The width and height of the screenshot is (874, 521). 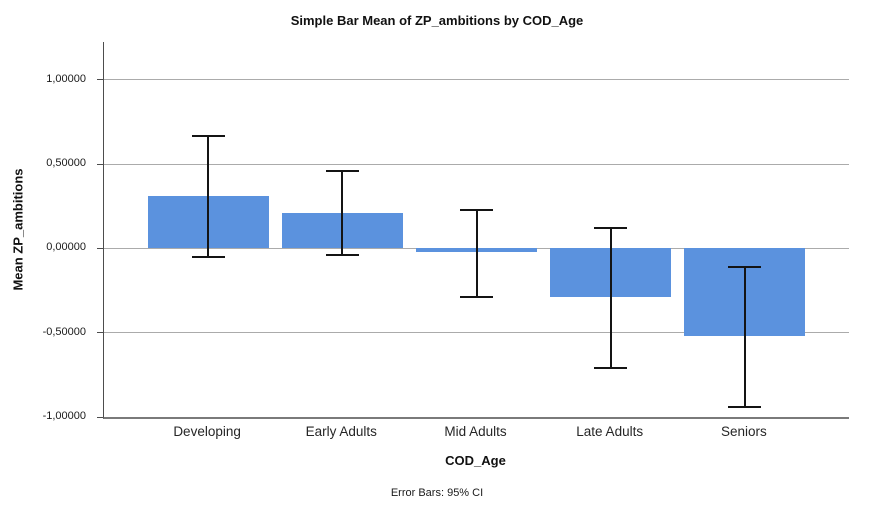 I want to click on error-bar-line-seniors, so click(x=744, y=337).